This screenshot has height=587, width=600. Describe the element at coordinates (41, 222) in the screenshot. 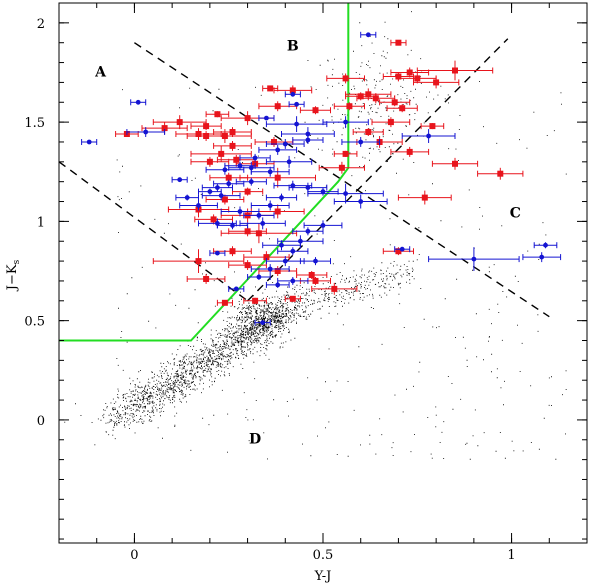

I see `y-tick-label: 1` at that location.